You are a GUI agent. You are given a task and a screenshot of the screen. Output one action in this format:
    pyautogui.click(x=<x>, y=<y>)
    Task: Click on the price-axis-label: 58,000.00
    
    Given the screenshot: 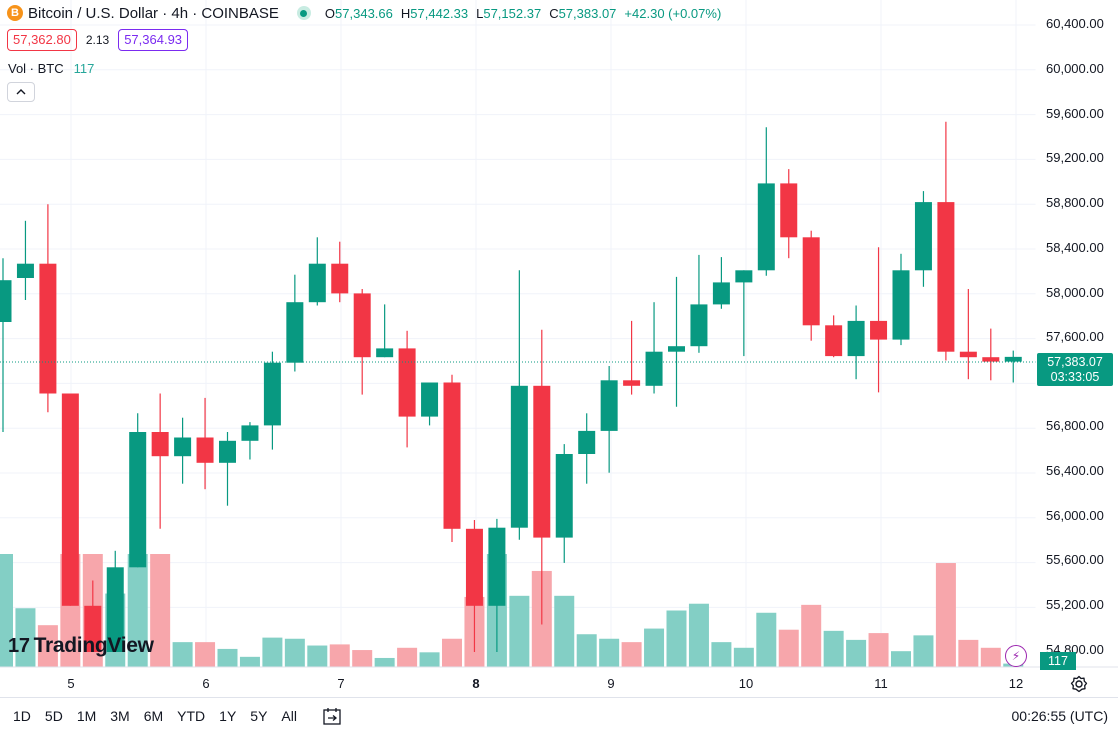 What is the action you would take?
    pyautogui.click(x=1075, y=292)
    